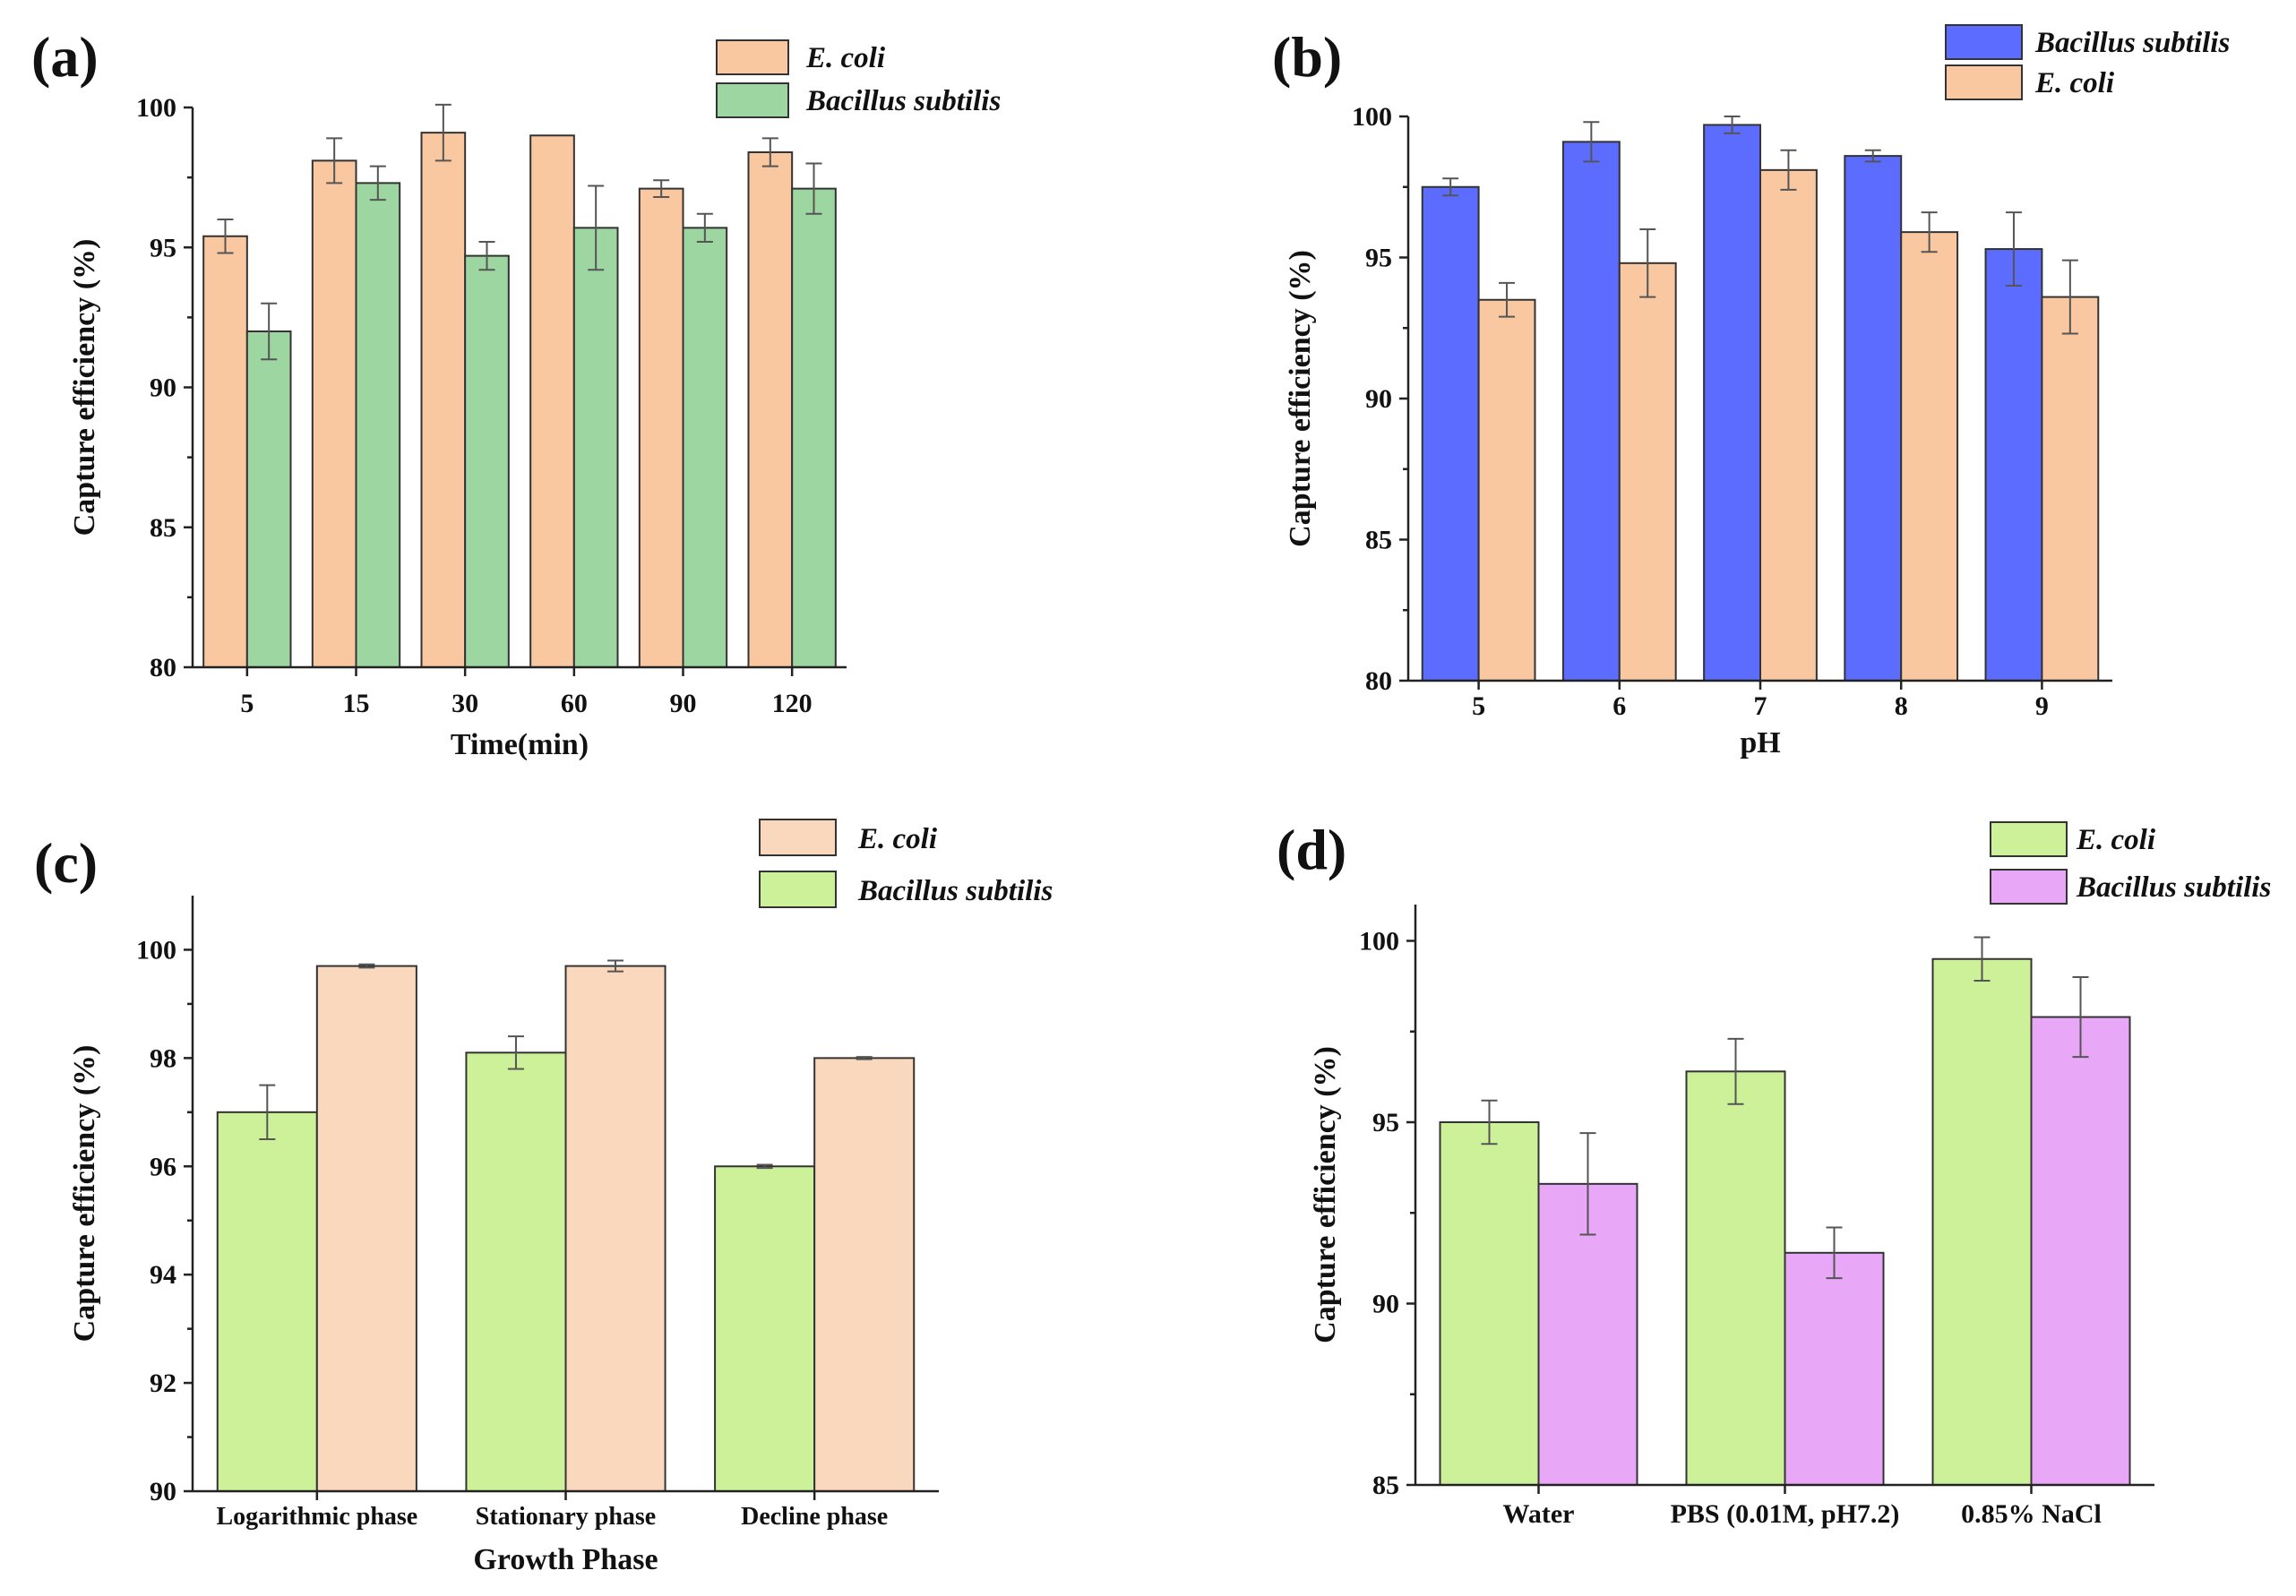 Image resolution: width=2296 pixels, height=1596 pixels. I want to click on x-tick-label: Logarithmic phase, so click(316, 1517).